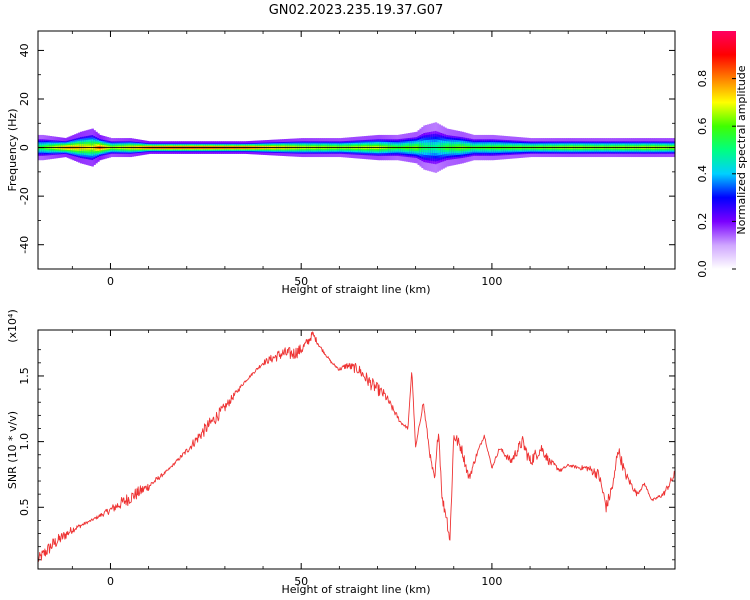  What do you see at coordinates (110, 581) in the screenshot?
I see `snr-x-tick-label: 0` at bounding box center [110, 581].